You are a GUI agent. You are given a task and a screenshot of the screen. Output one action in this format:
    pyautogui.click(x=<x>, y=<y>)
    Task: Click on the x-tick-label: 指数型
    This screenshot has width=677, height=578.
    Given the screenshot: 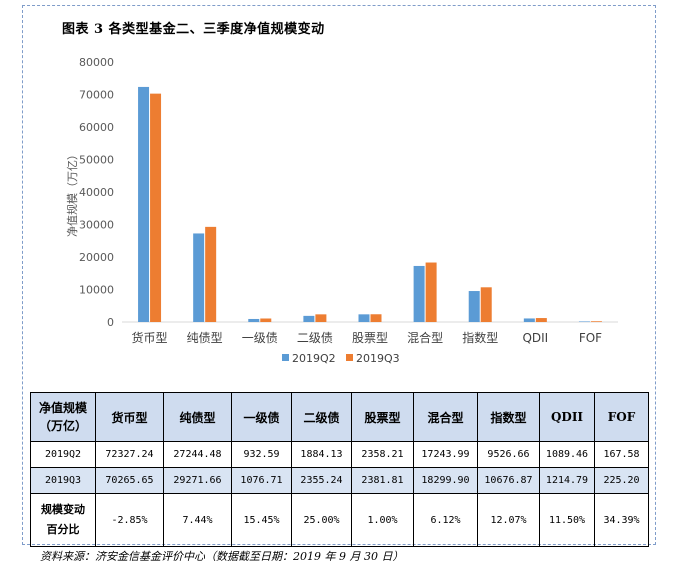 What is the action you would take?
    pyautogui.click(x=480, y=337)
    